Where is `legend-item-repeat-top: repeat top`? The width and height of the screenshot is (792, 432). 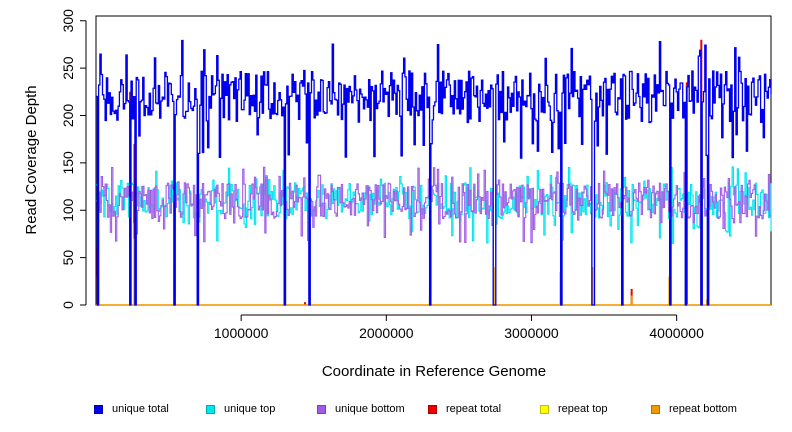 legend-item-repeat-top: repeat top is located at coordinates (574, 409).